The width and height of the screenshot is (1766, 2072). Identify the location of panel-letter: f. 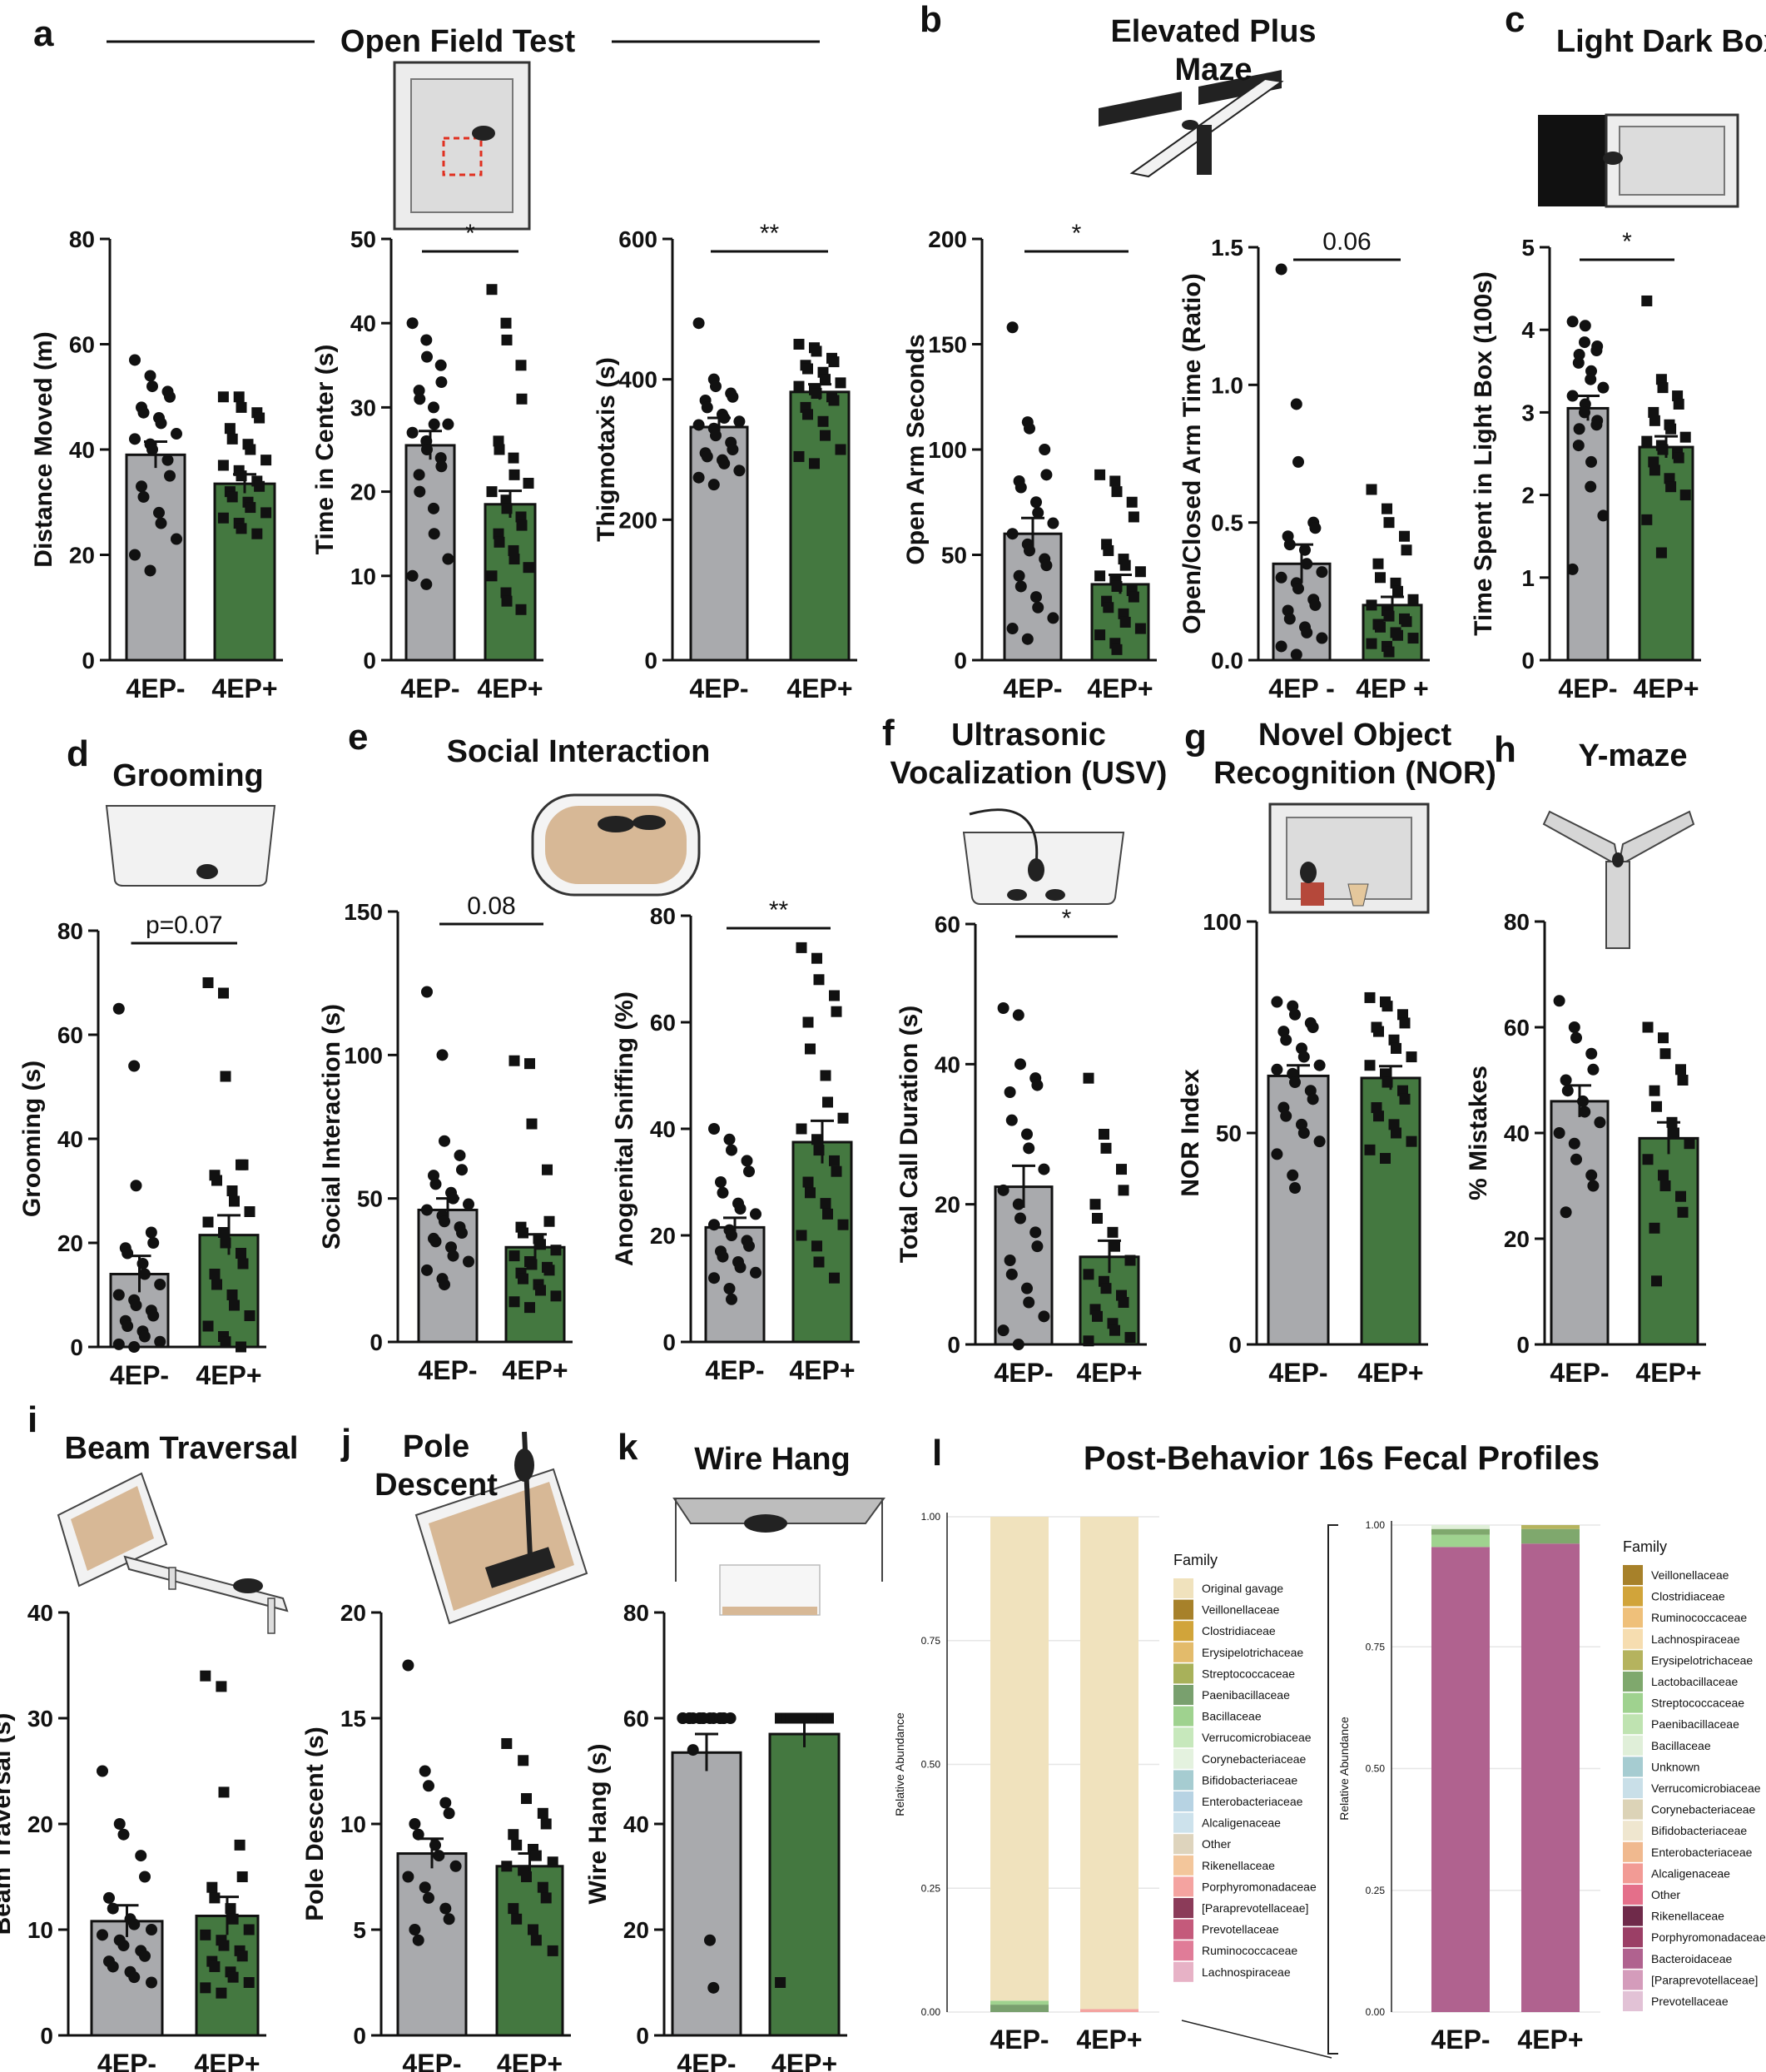
(888, 733).